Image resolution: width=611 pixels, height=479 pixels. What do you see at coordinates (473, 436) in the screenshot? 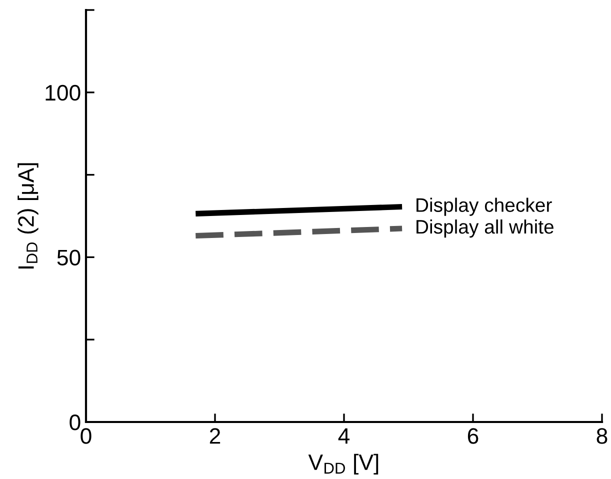
I see `x-tick-label: 6` at bounding box center [473, 436].